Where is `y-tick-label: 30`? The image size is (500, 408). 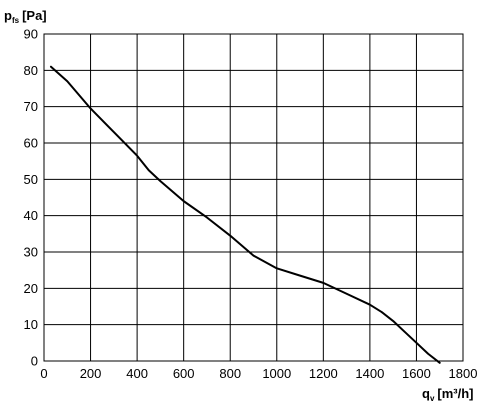
y-tick-label: 30 is located at coordinates (31, 252).